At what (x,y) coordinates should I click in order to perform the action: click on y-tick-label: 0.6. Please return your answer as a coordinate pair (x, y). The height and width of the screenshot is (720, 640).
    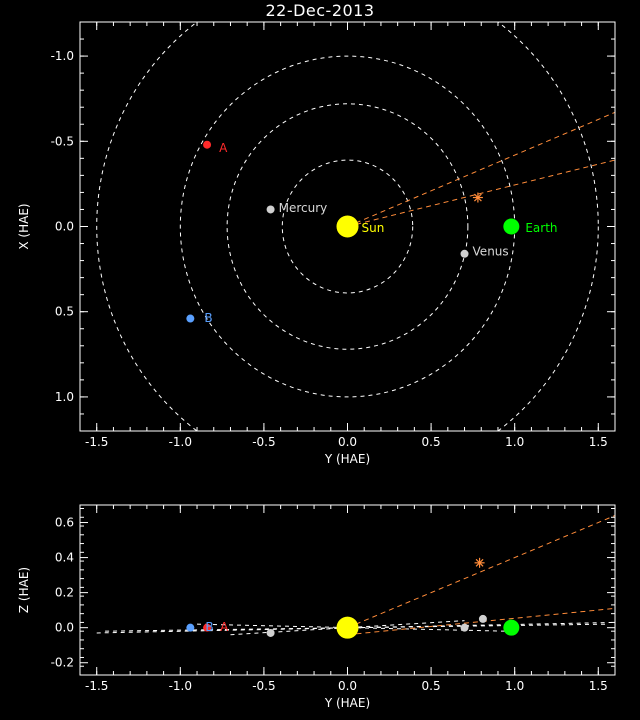
    Looking at the image, I should click on (64, 523).